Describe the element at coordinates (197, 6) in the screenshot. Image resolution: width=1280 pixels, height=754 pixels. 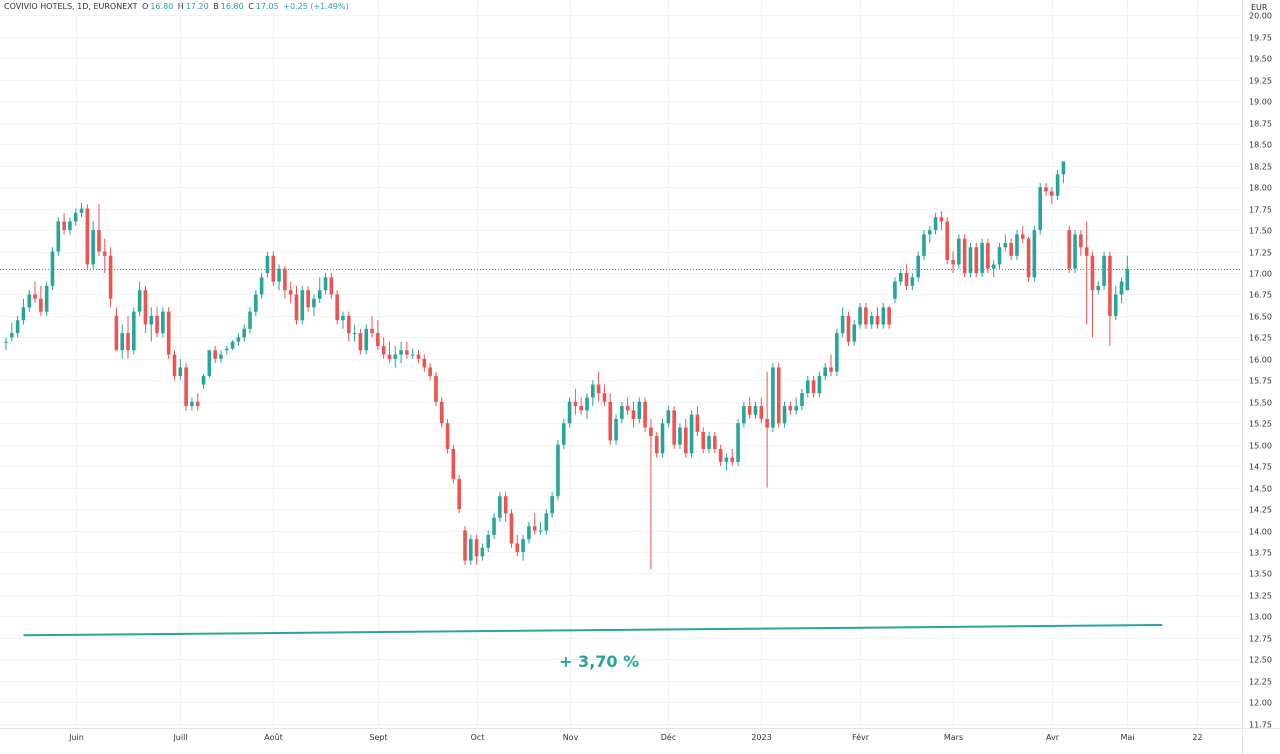
I see `high-value: 17.20` at that location.